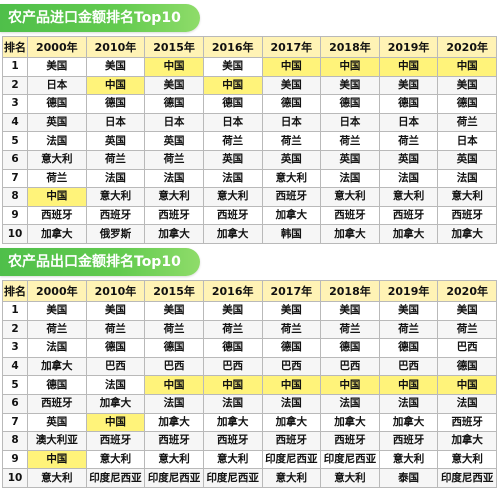 The image size is (500, 488). Describe the element at coordinates (249, 311) in the screenshot. I see `table-row: 1 美国 美国 美国 美国 美国 美国 美国 美国` at that location.